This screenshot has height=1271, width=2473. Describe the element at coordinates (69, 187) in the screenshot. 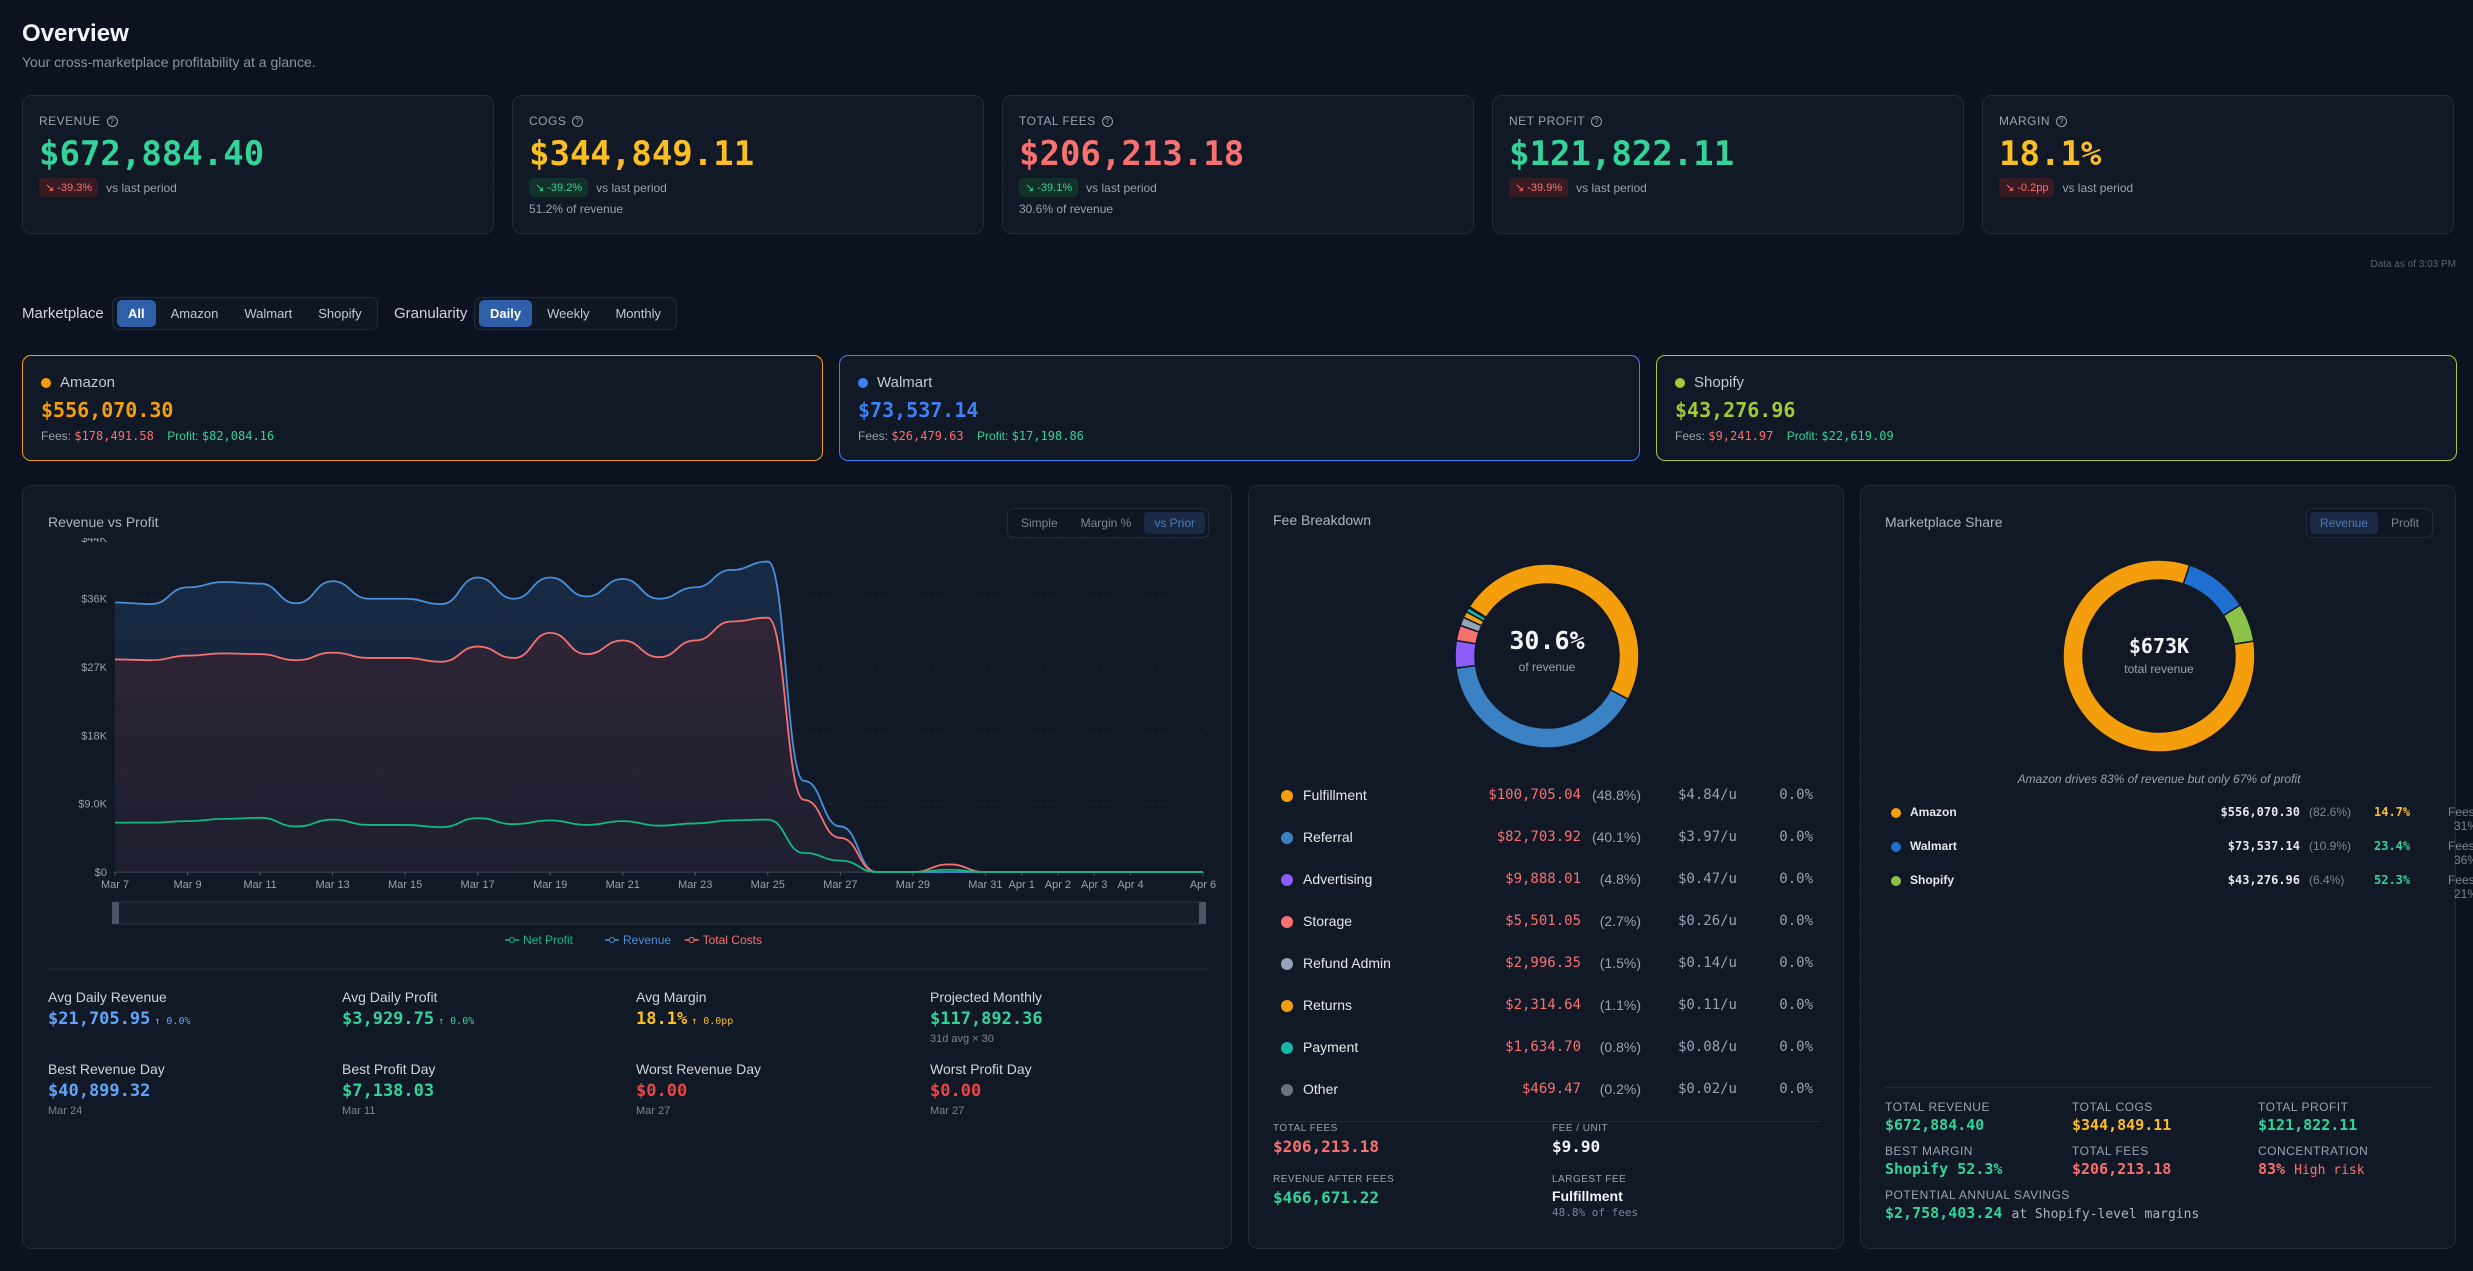

I see `kpi-change-badge: ↘ -39.3%` at that location.